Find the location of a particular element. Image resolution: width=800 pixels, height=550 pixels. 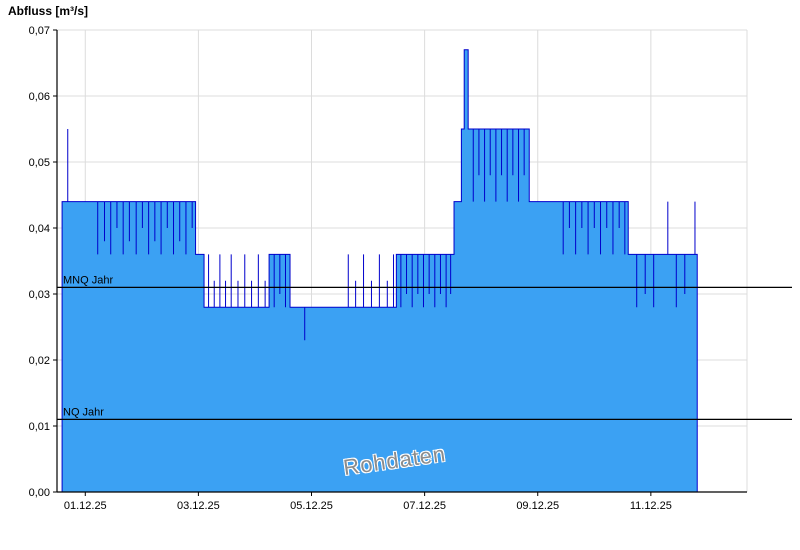

y-tick-label: 0,05 is located at coordinates (39, 163).